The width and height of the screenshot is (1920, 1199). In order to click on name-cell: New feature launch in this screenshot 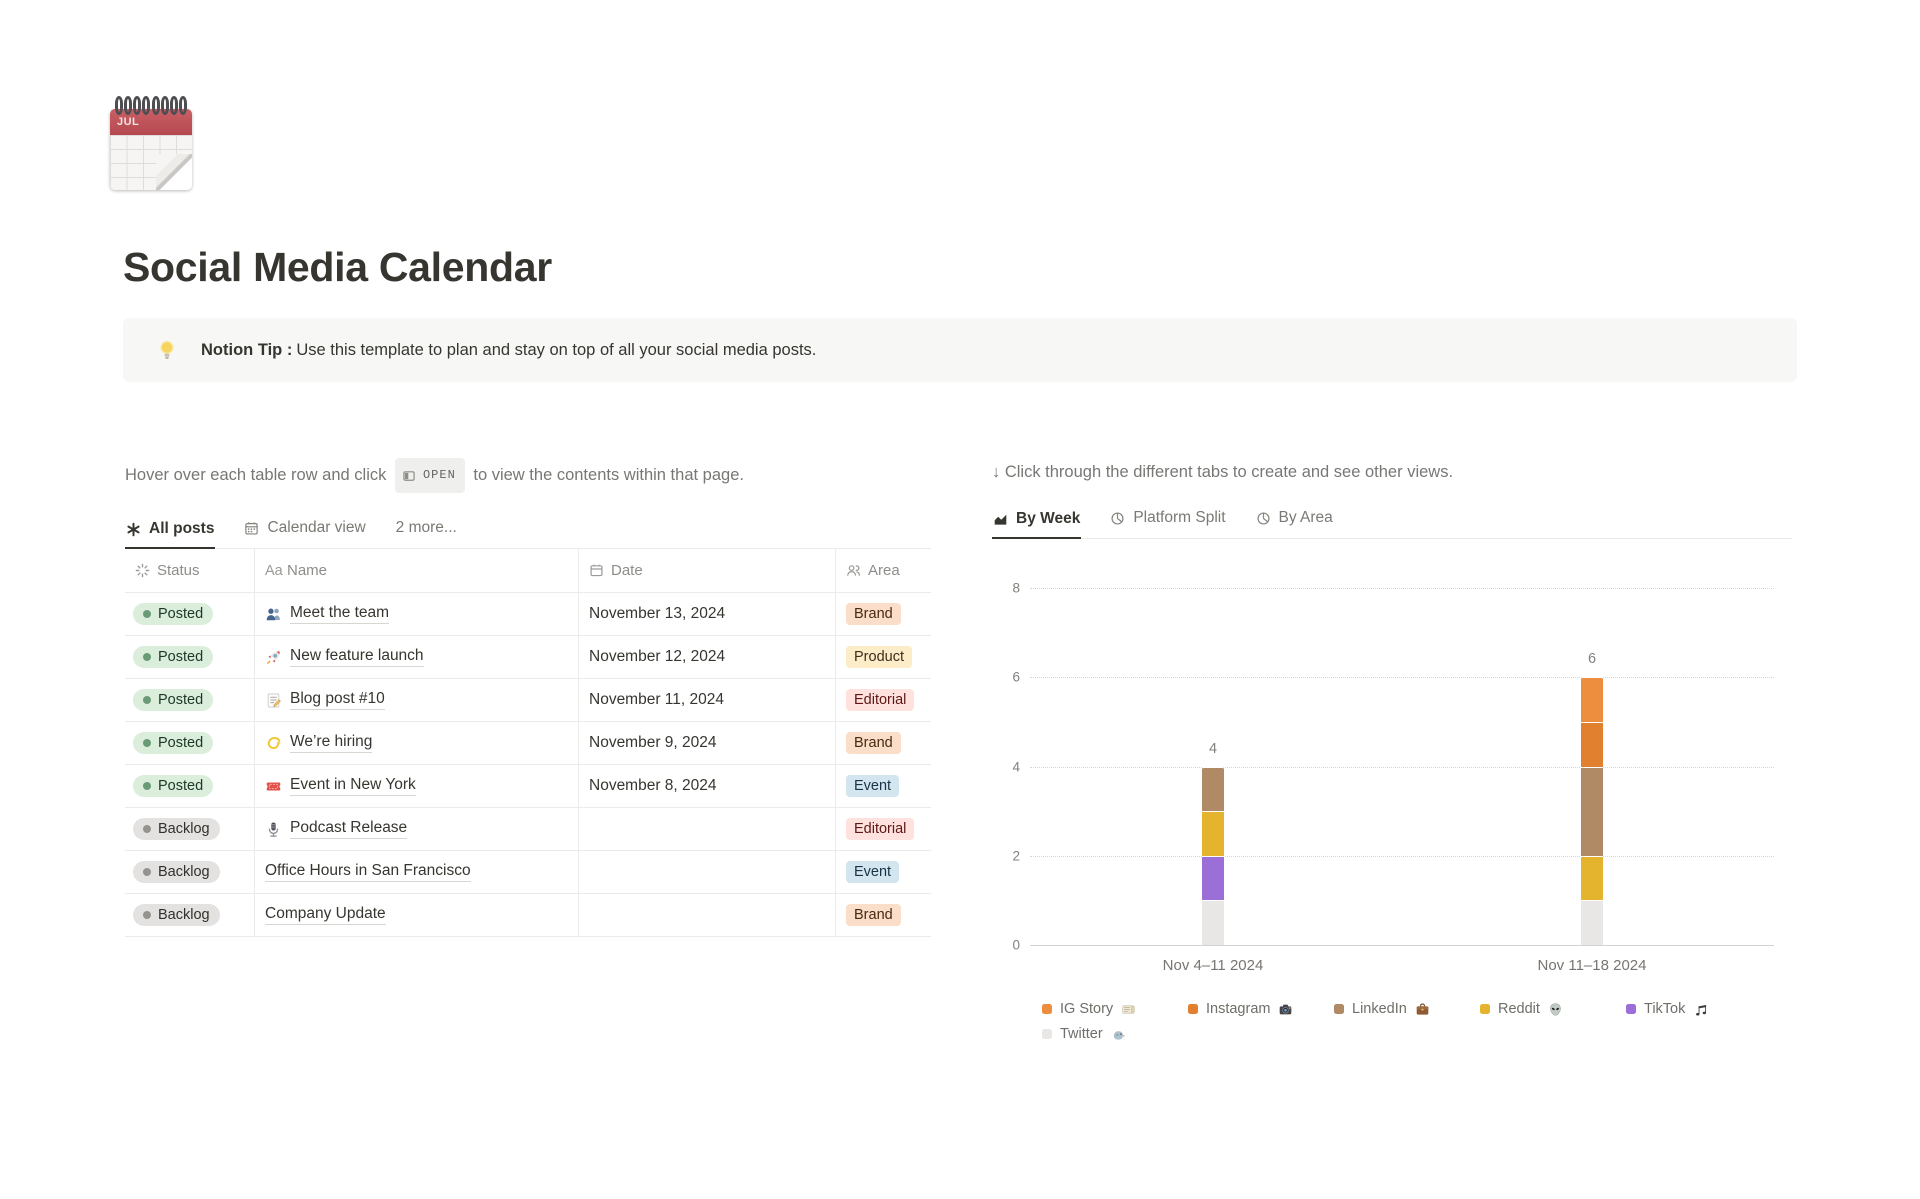, I will do `click(417, 657)`.